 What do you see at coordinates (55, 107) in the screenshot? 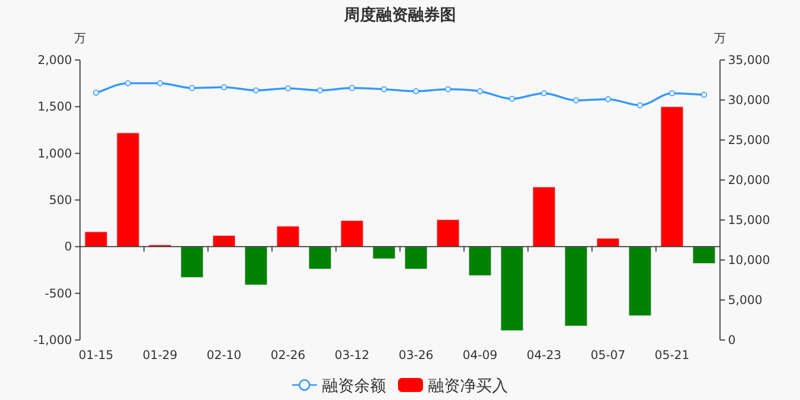
I see `y-tick-label: 1,500` at bounding box center [55, 107].